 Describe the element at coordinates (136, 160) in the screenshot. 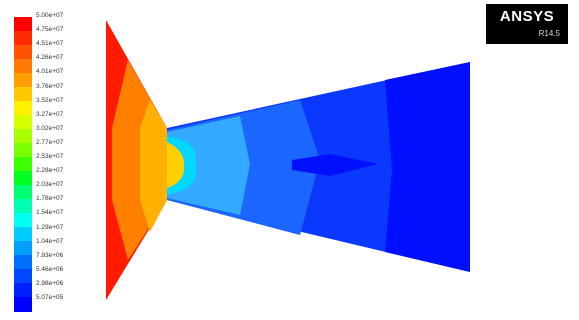

I see `converging-section` at that location.